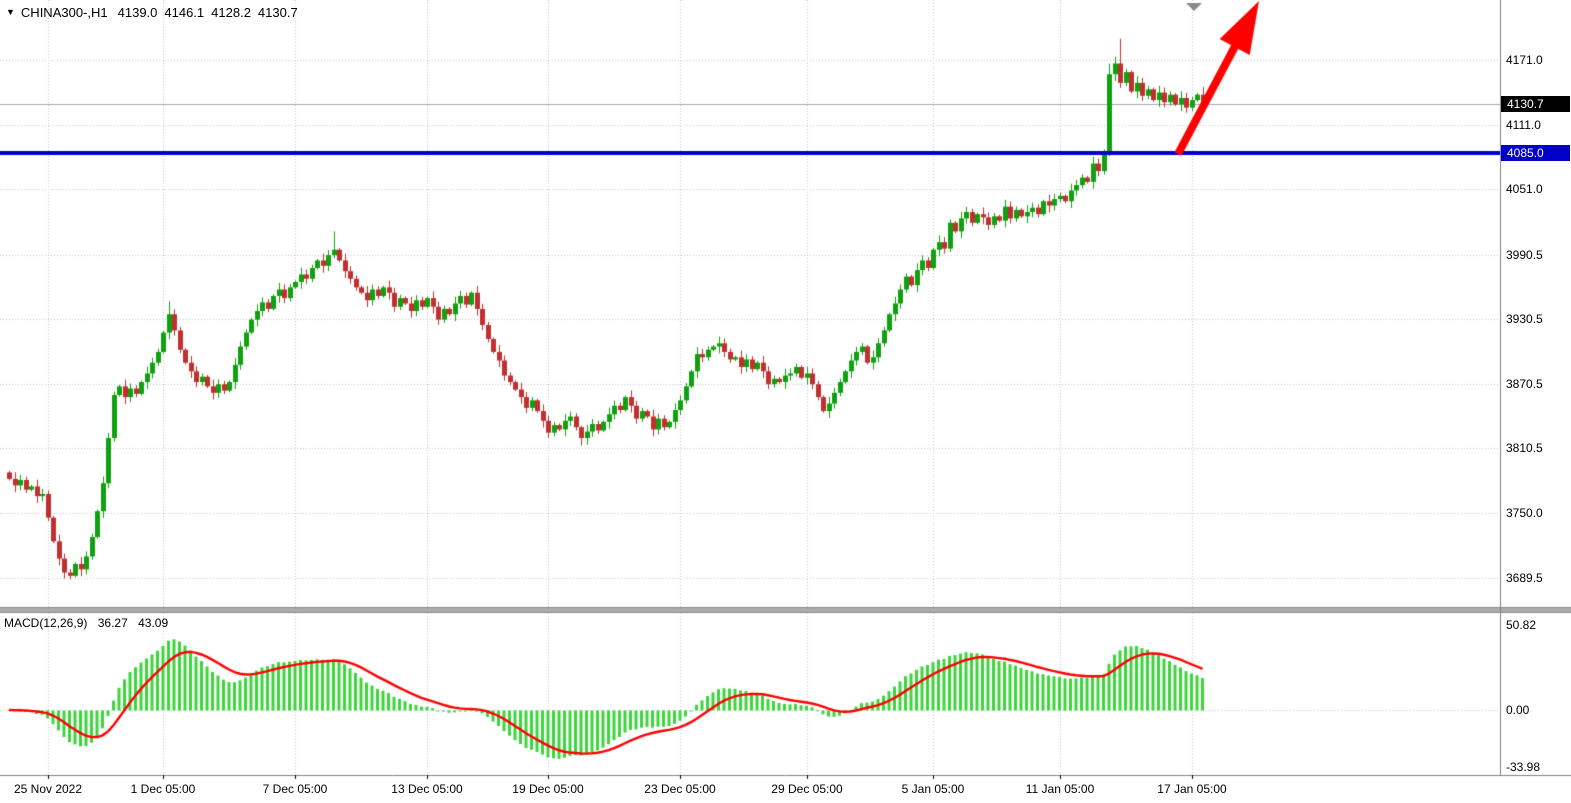 The image size is (1571, 803). I want to click on triangle-down-icon: ▼, so click(10, 12).